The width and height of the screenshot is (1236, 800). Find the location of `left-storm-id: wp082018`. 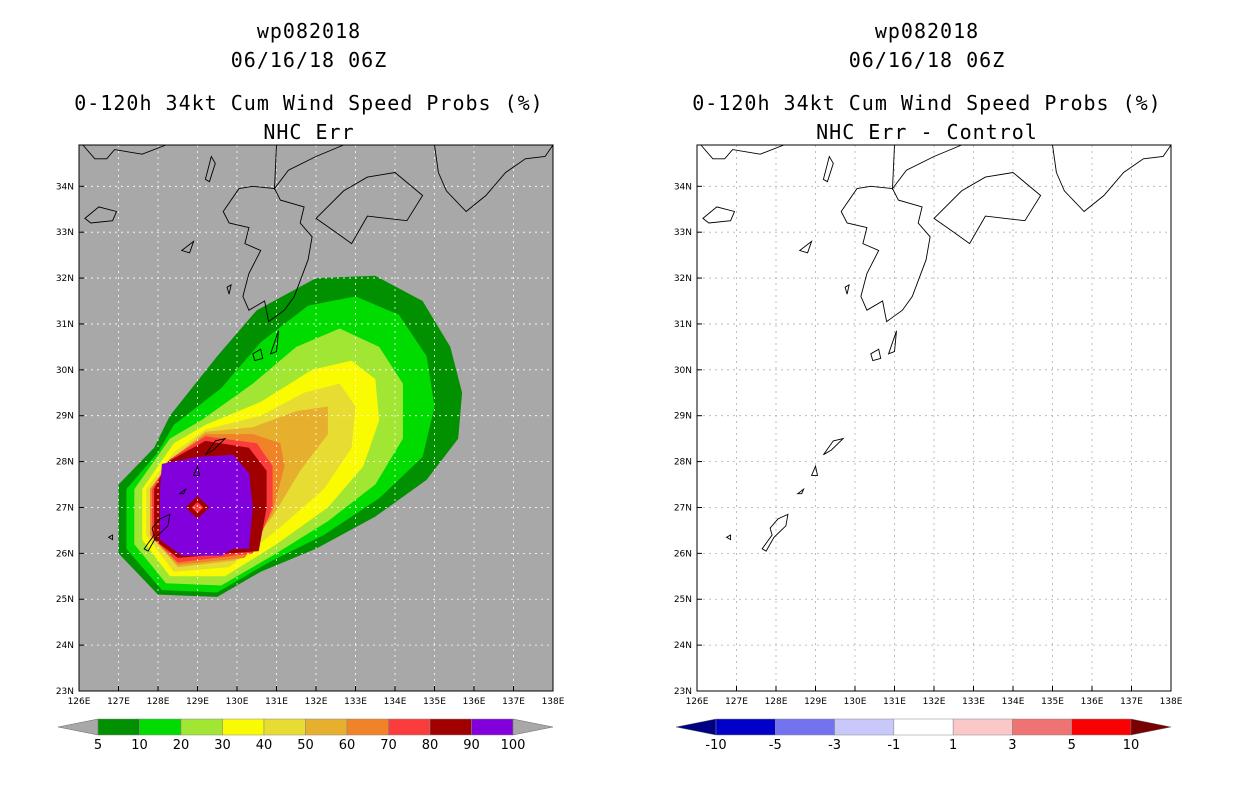

left-storm-id: wp082018 is located at coordinates (309, 31).